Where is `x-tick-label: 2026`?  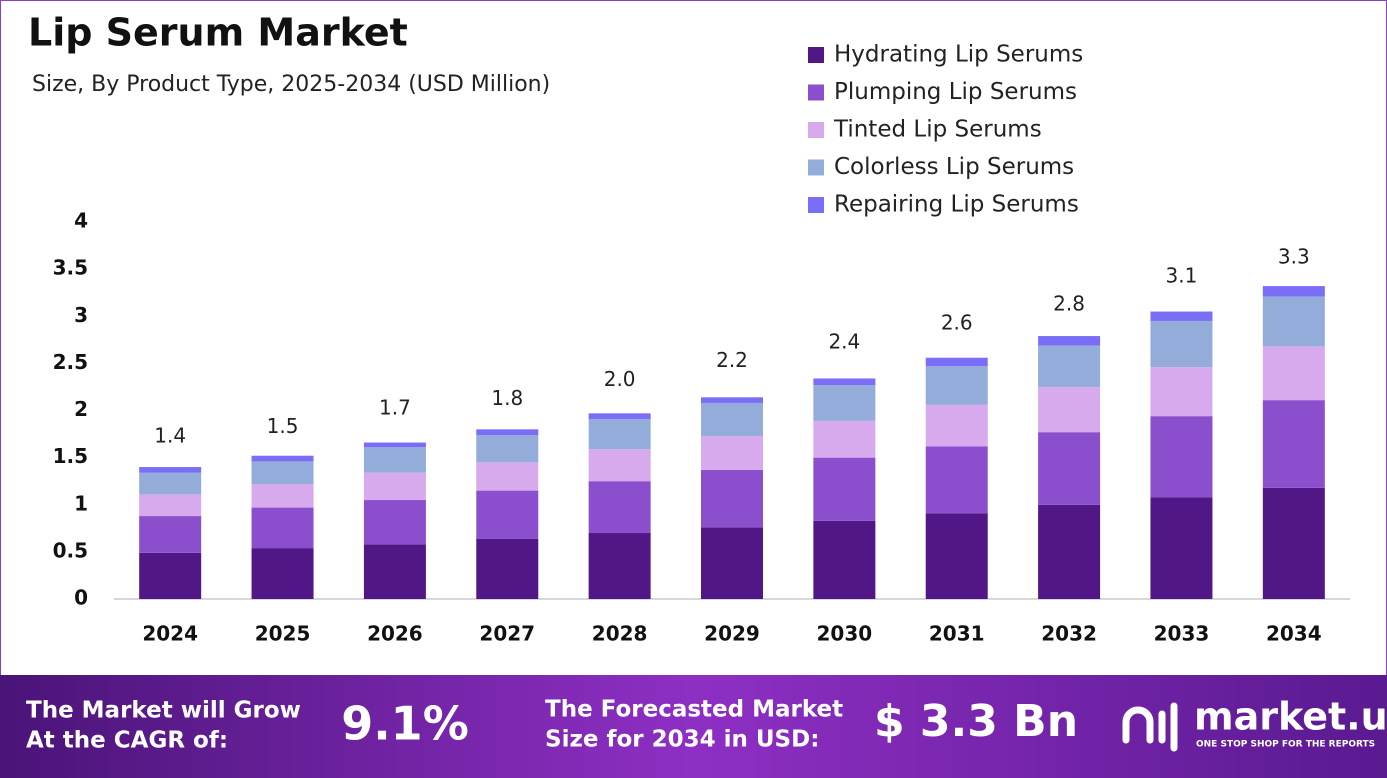 x-tick-label: 2026 is located at coordinates (395, 634).